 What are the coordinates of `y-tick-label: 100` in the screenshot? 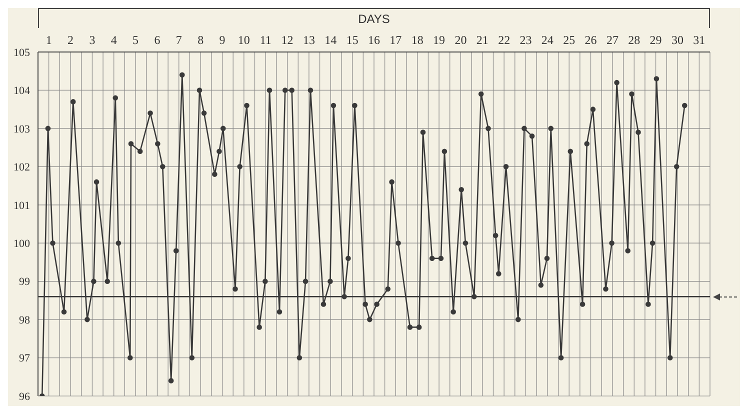 It's located at (22, 244).